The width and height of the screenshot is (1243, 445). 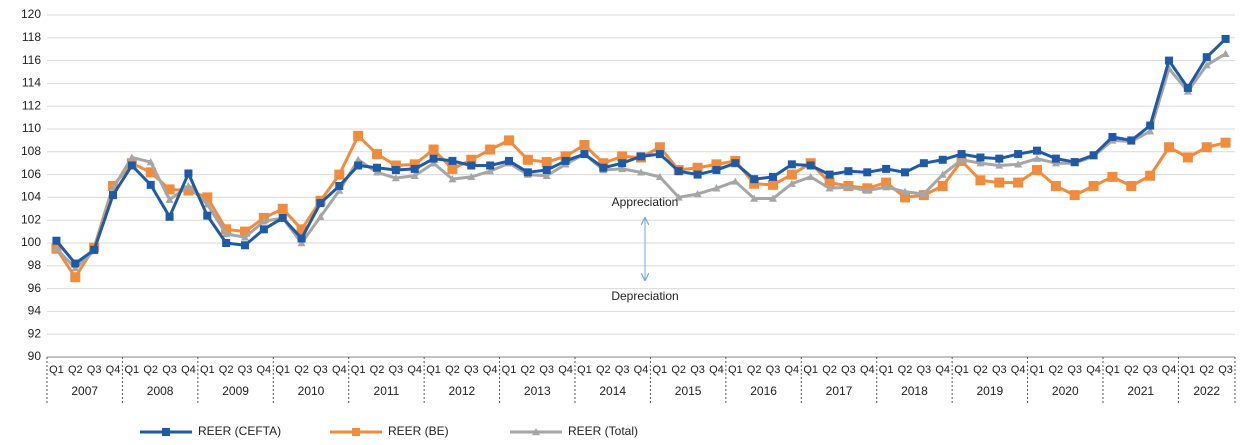 I want to click on y-tick-label: 110, so click(x=31, y=128).